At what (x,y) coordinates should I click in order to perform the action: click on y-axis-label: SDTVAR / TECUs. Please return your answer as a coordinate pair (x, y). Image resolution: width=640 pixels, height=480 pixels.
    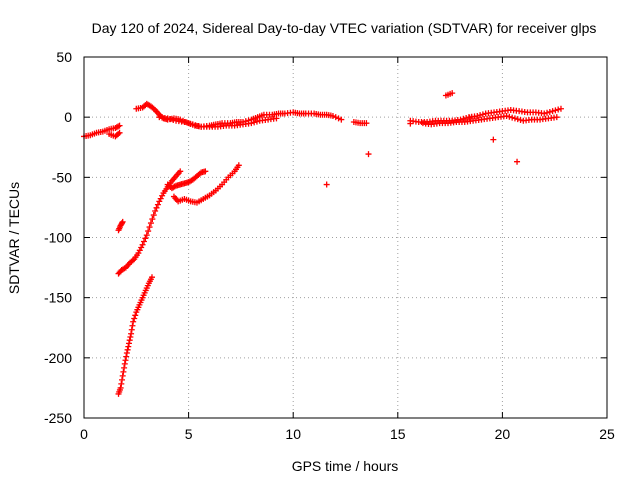
    Looking at the image, I should click on (14, 238).